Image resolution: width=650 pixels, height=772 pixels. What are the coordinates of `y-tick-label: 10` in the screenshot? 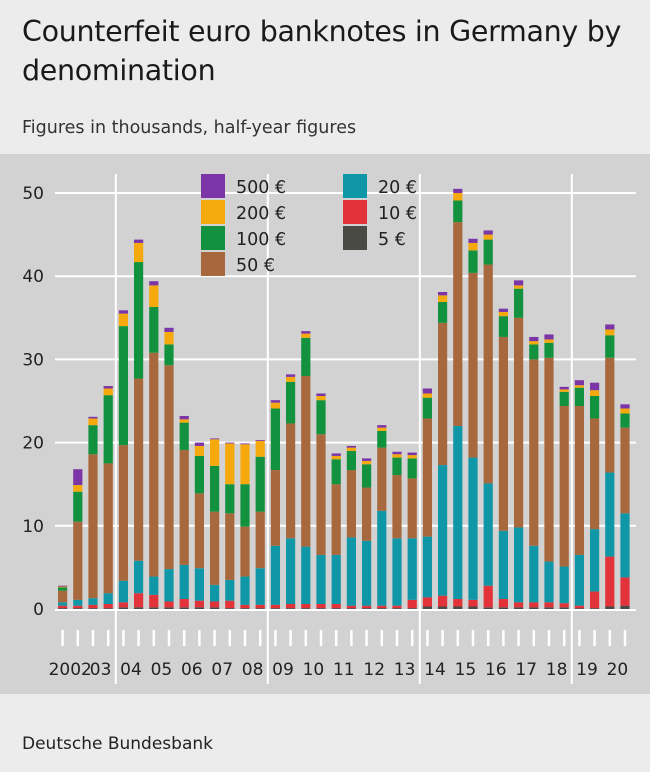 It's located at (33, 527).